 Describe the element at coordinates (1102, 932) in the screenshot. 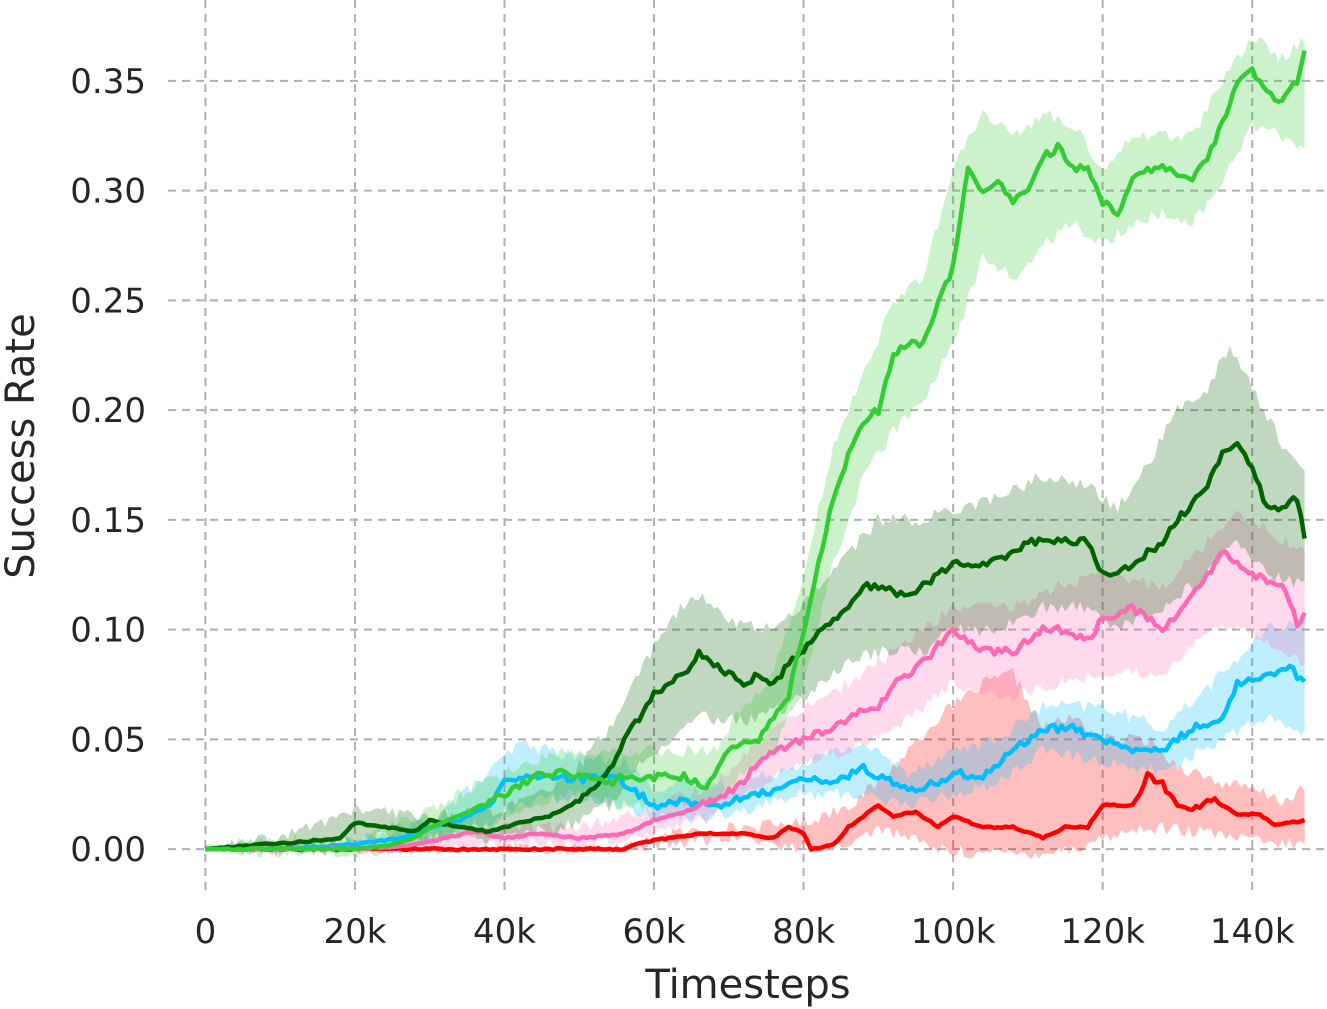

I see `x-tick-label: 120k` at that location.